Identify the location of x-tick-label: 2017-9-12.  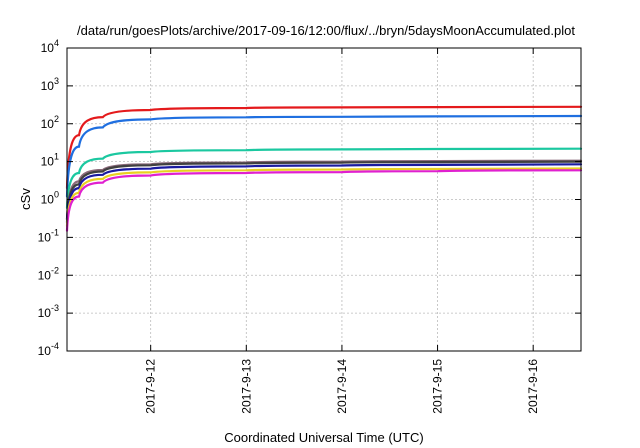
(151, 386).